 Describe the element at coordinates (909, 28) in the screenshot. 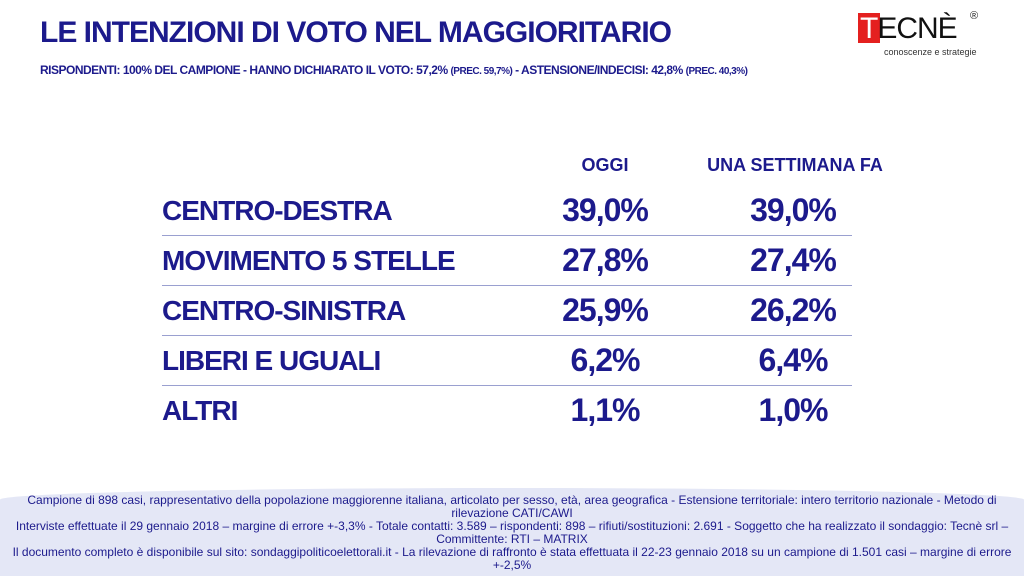

I see `logo-text: TECNÈ` at that location.